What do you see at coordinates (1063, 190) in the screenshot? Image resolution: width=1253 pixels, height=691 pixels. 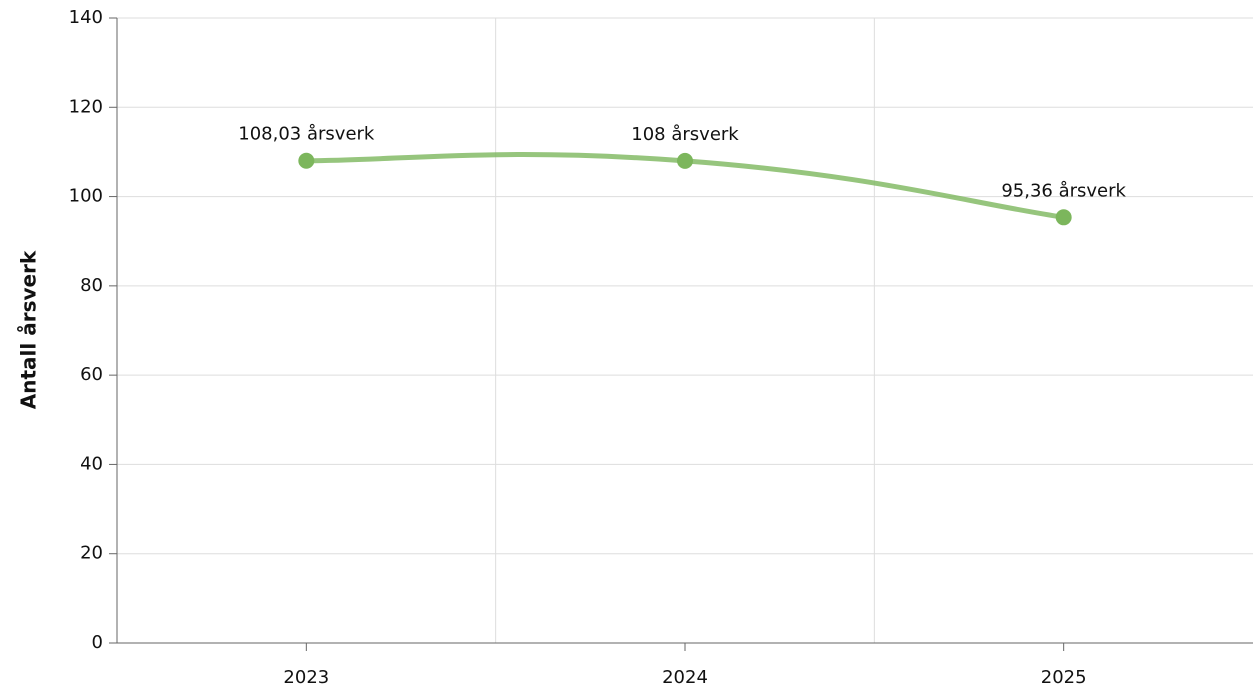 I see `data-label: 95,36 årsverk` at bounding box center [1063, 190].